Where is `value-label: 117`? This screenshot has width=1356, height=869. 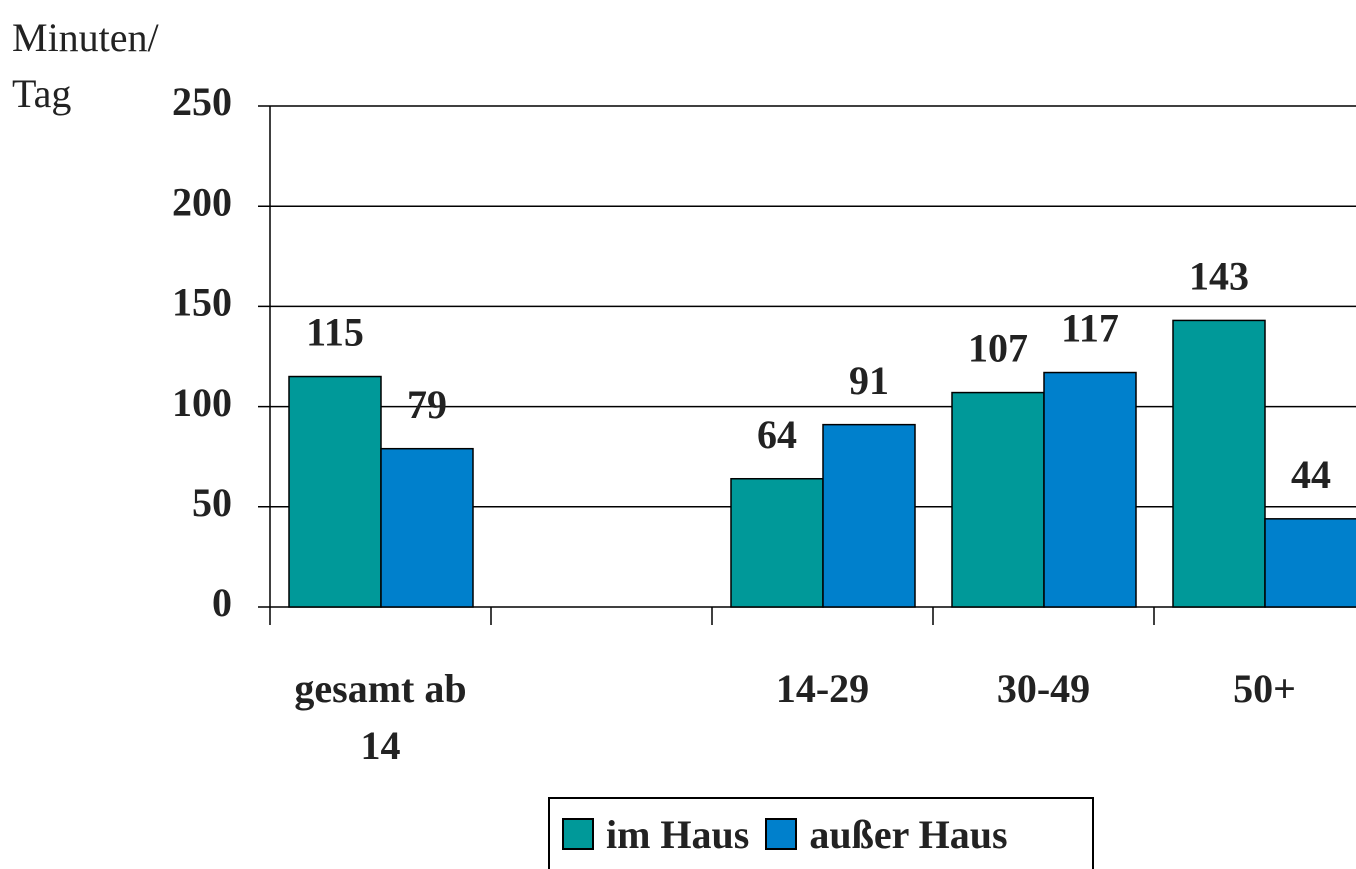
value-label: 117 is located at coordinates (1090, 328).